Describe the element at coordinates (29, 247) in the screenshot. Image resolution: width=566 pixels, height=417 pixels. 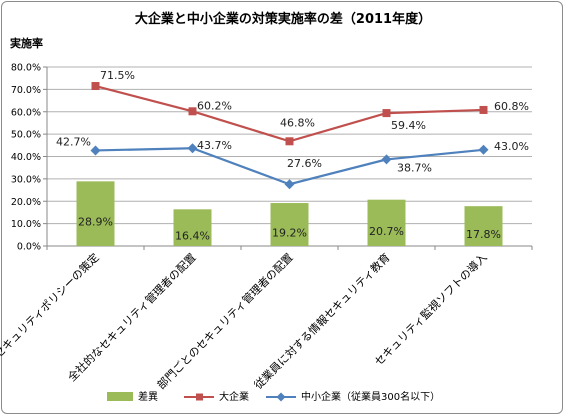
I see `y-tick-label: 0.0%` at that location.